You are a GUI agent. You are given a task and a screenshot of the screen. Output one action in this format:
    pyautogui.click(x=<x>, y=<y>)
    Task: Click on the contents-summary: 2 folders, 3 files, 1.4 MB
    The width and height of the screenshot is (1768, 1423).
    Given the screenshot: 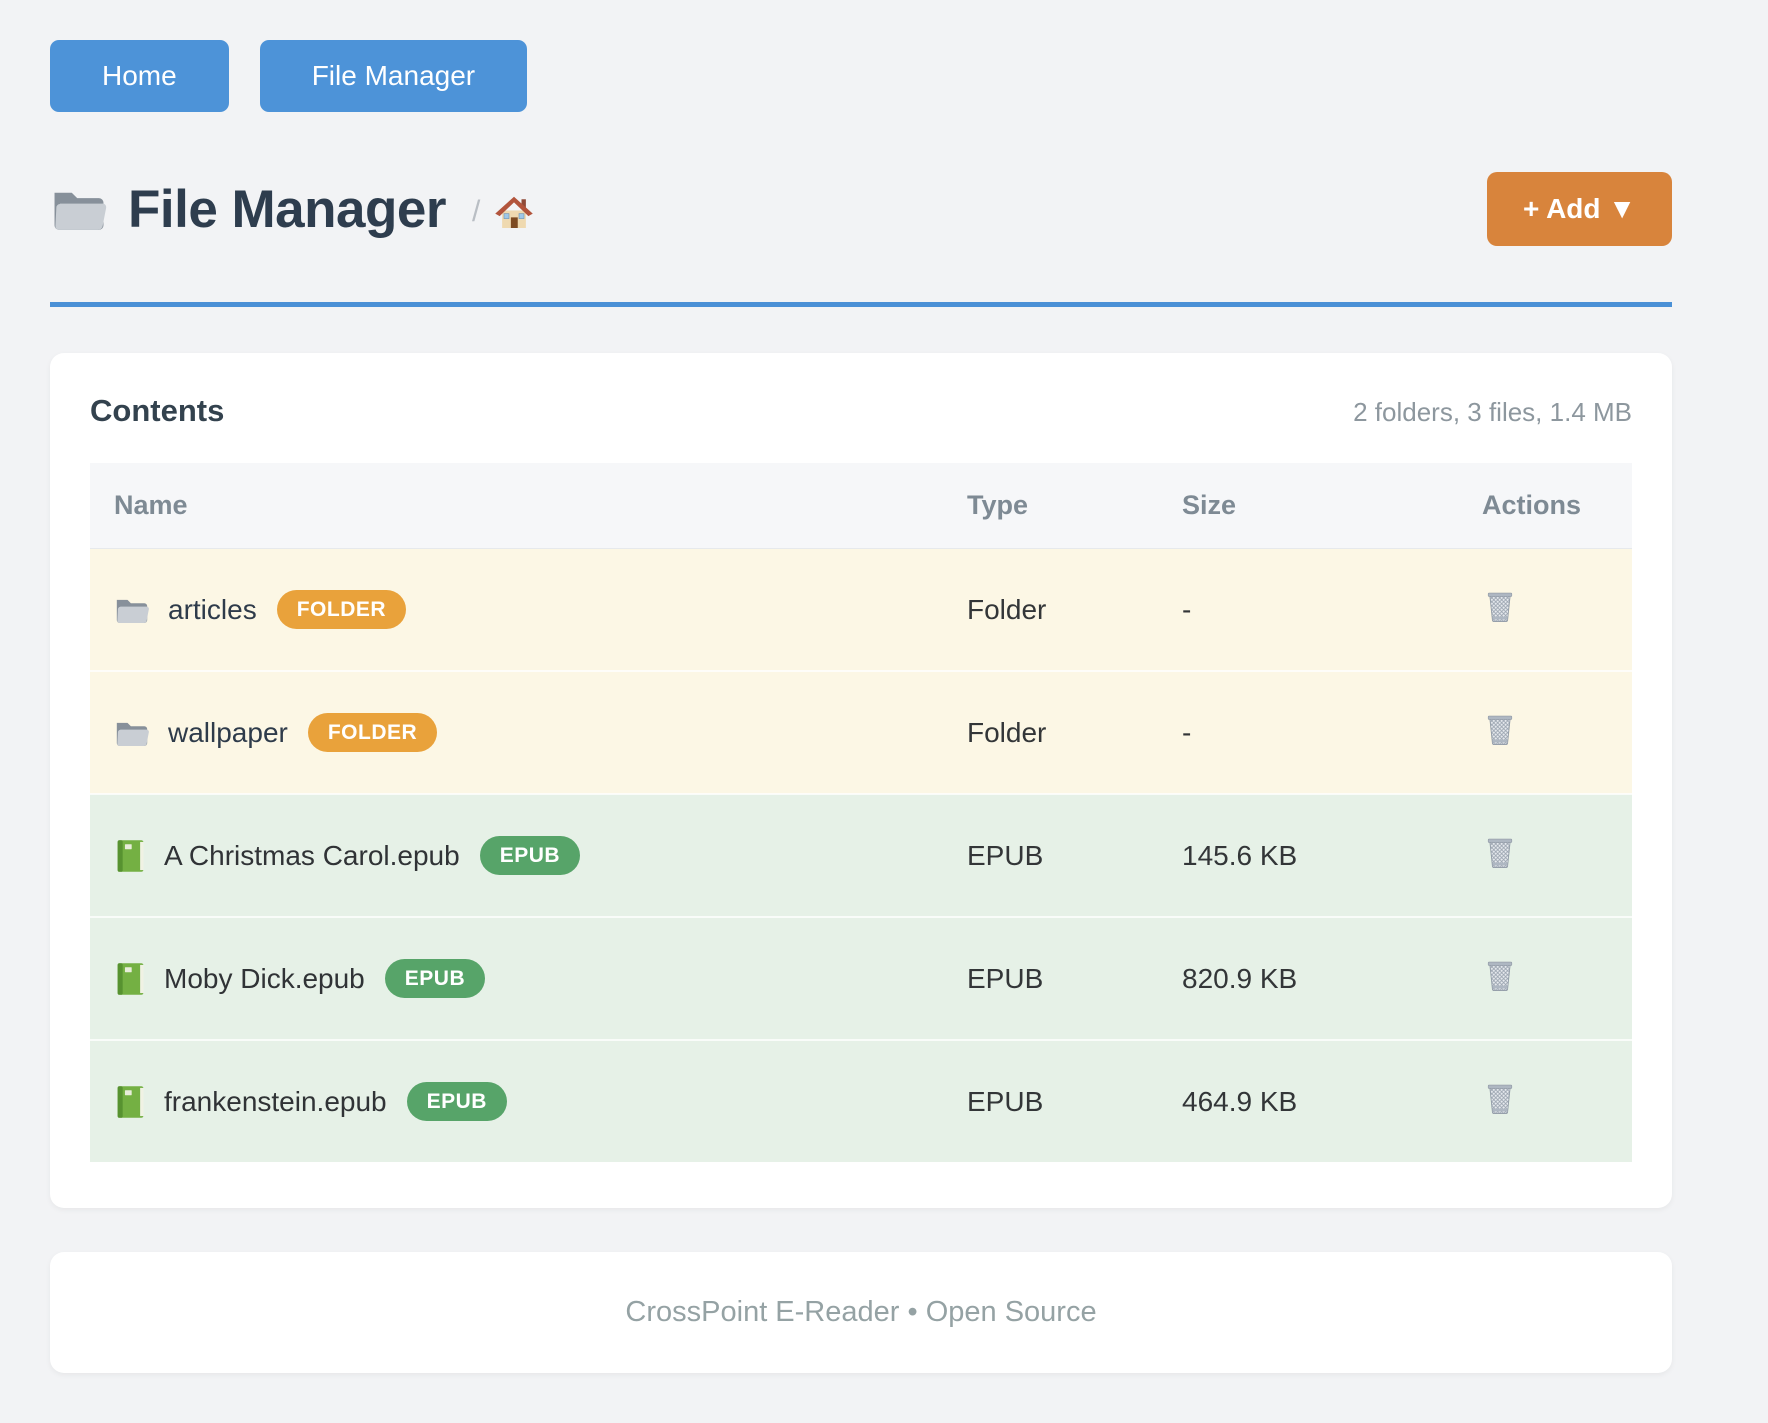 What is the action you would take?
    pyautogui.click(x=1492, y=412)
    